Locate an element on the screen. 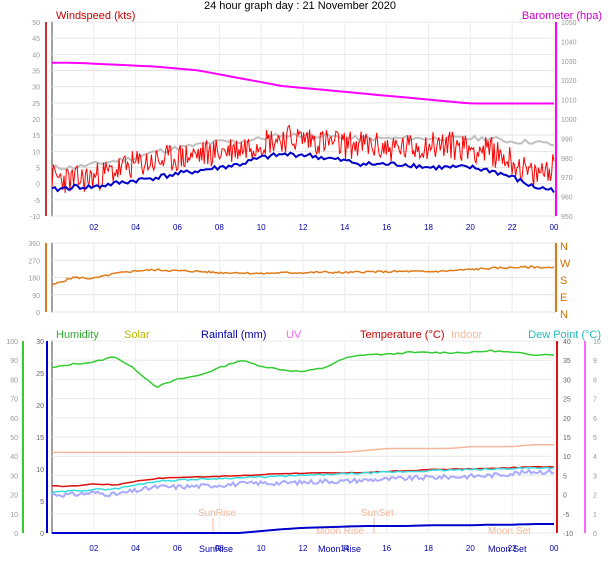  p1-right-tick-label: 980 is located at coordinates (567, 159).